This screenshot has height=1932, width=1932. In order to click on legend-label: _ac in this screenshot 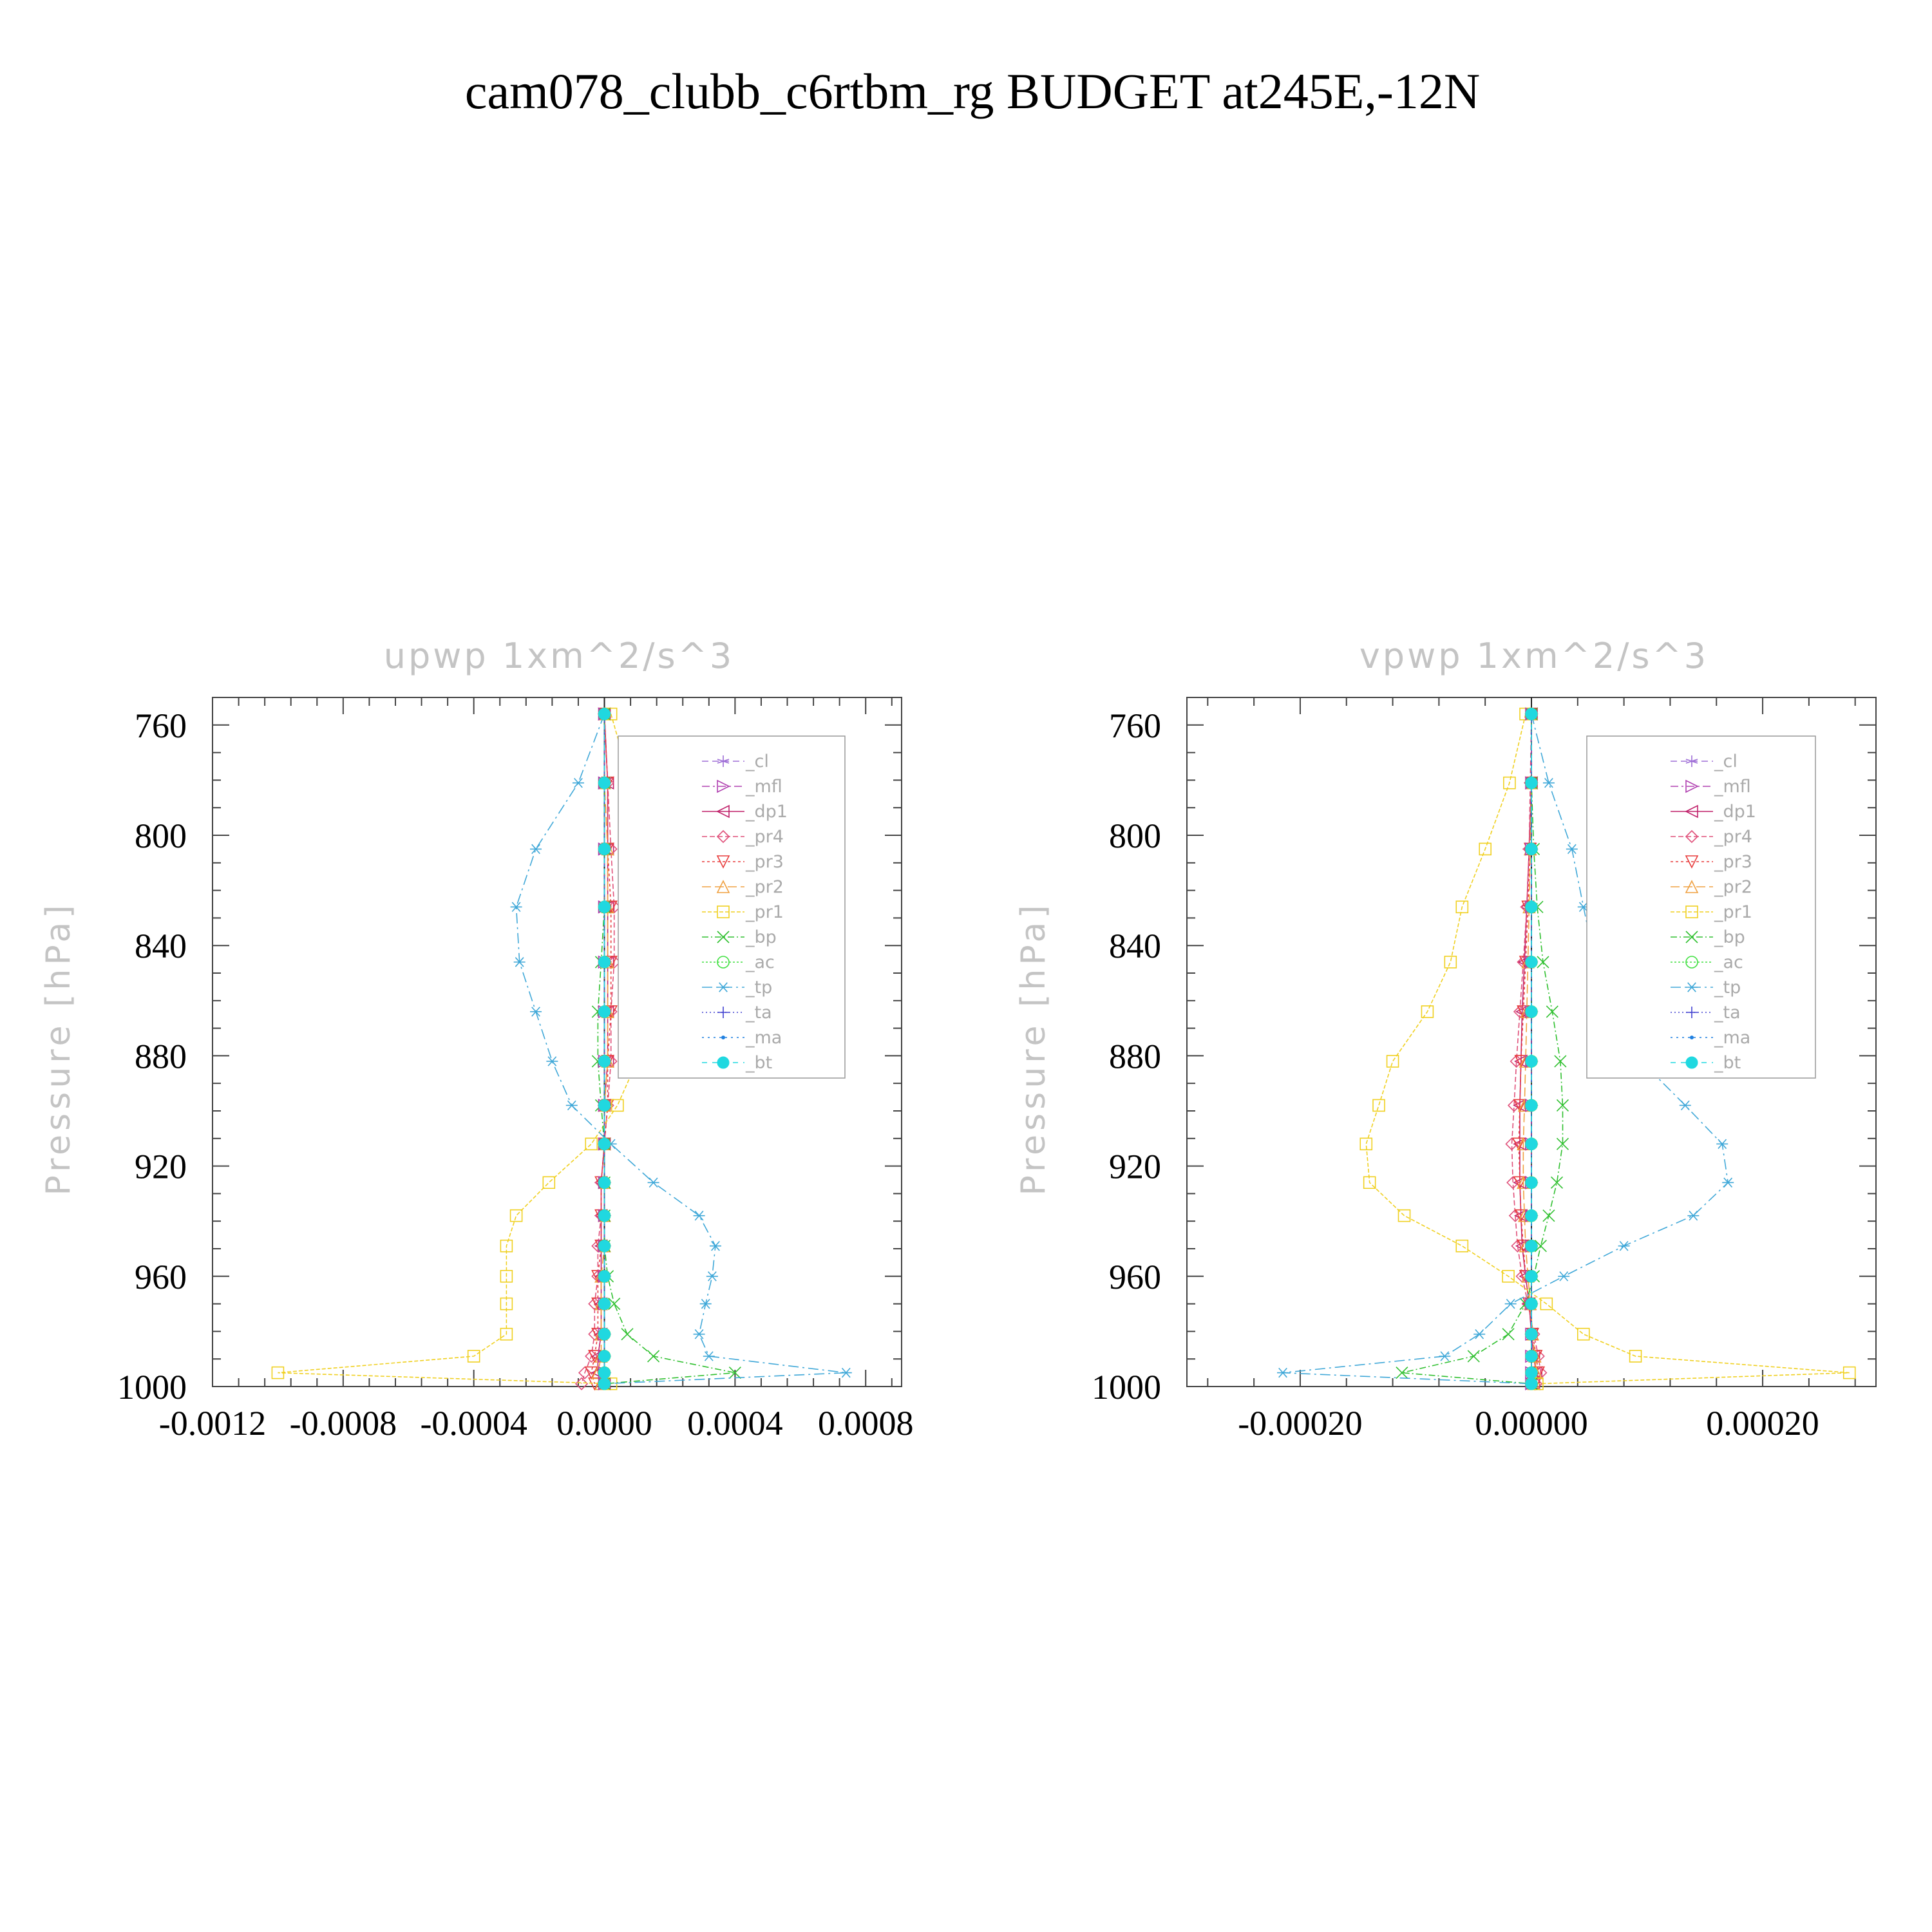, I will do `click(1729, 962)`.